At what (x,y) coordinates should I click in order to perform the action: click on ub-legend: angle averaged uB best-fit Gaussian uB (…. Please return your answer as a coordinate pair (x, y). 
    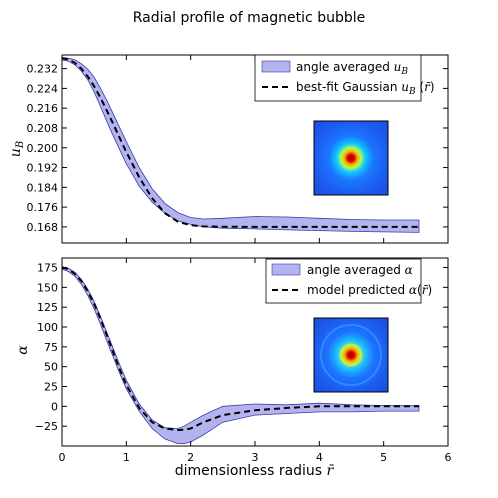
    Looking at the image, I should click on (344, 78).